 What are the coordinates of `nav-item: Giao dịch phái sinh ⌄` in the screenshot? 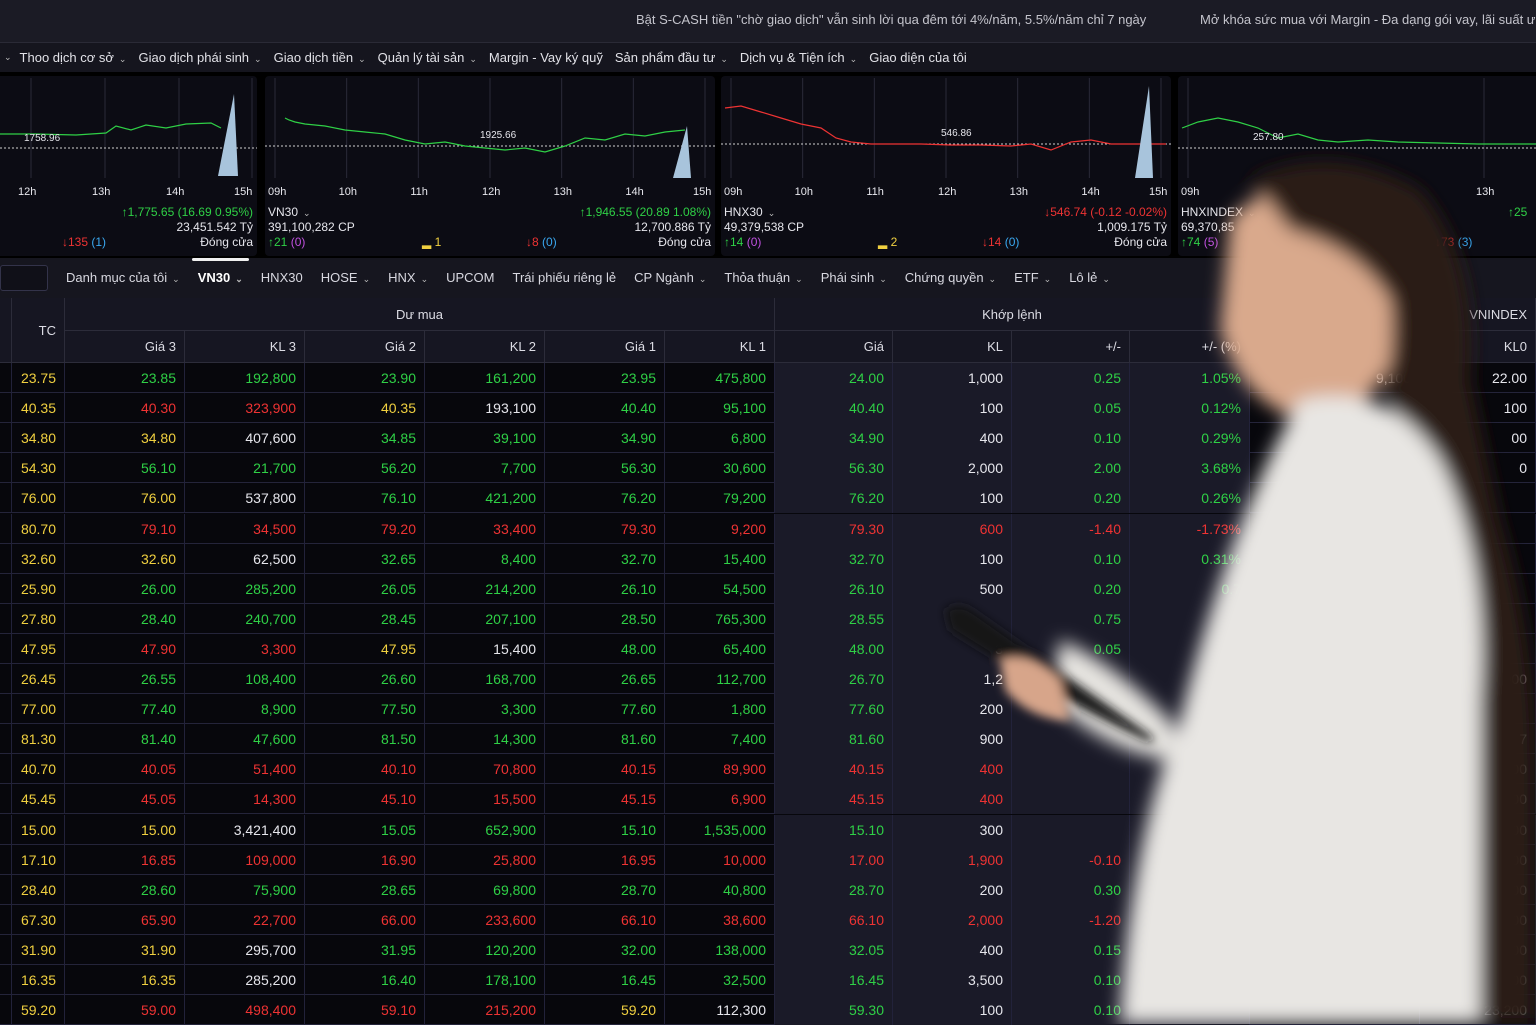 It's located at (199, 57).